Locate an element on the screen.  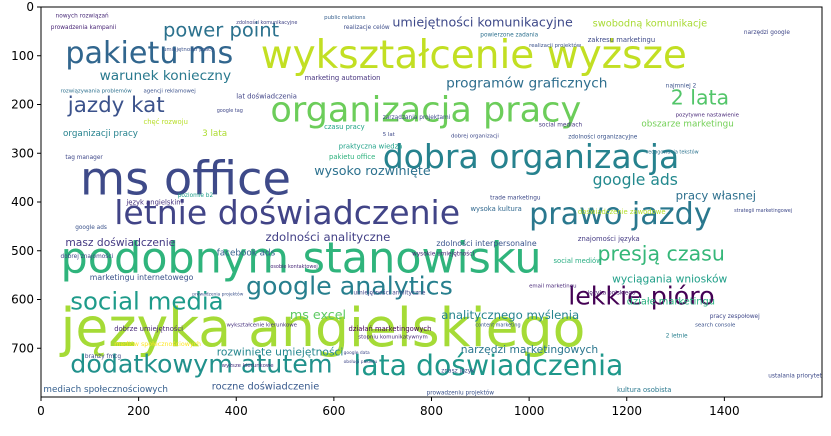
word-57: zarządzania projektami is located at coordinates (417, 118).